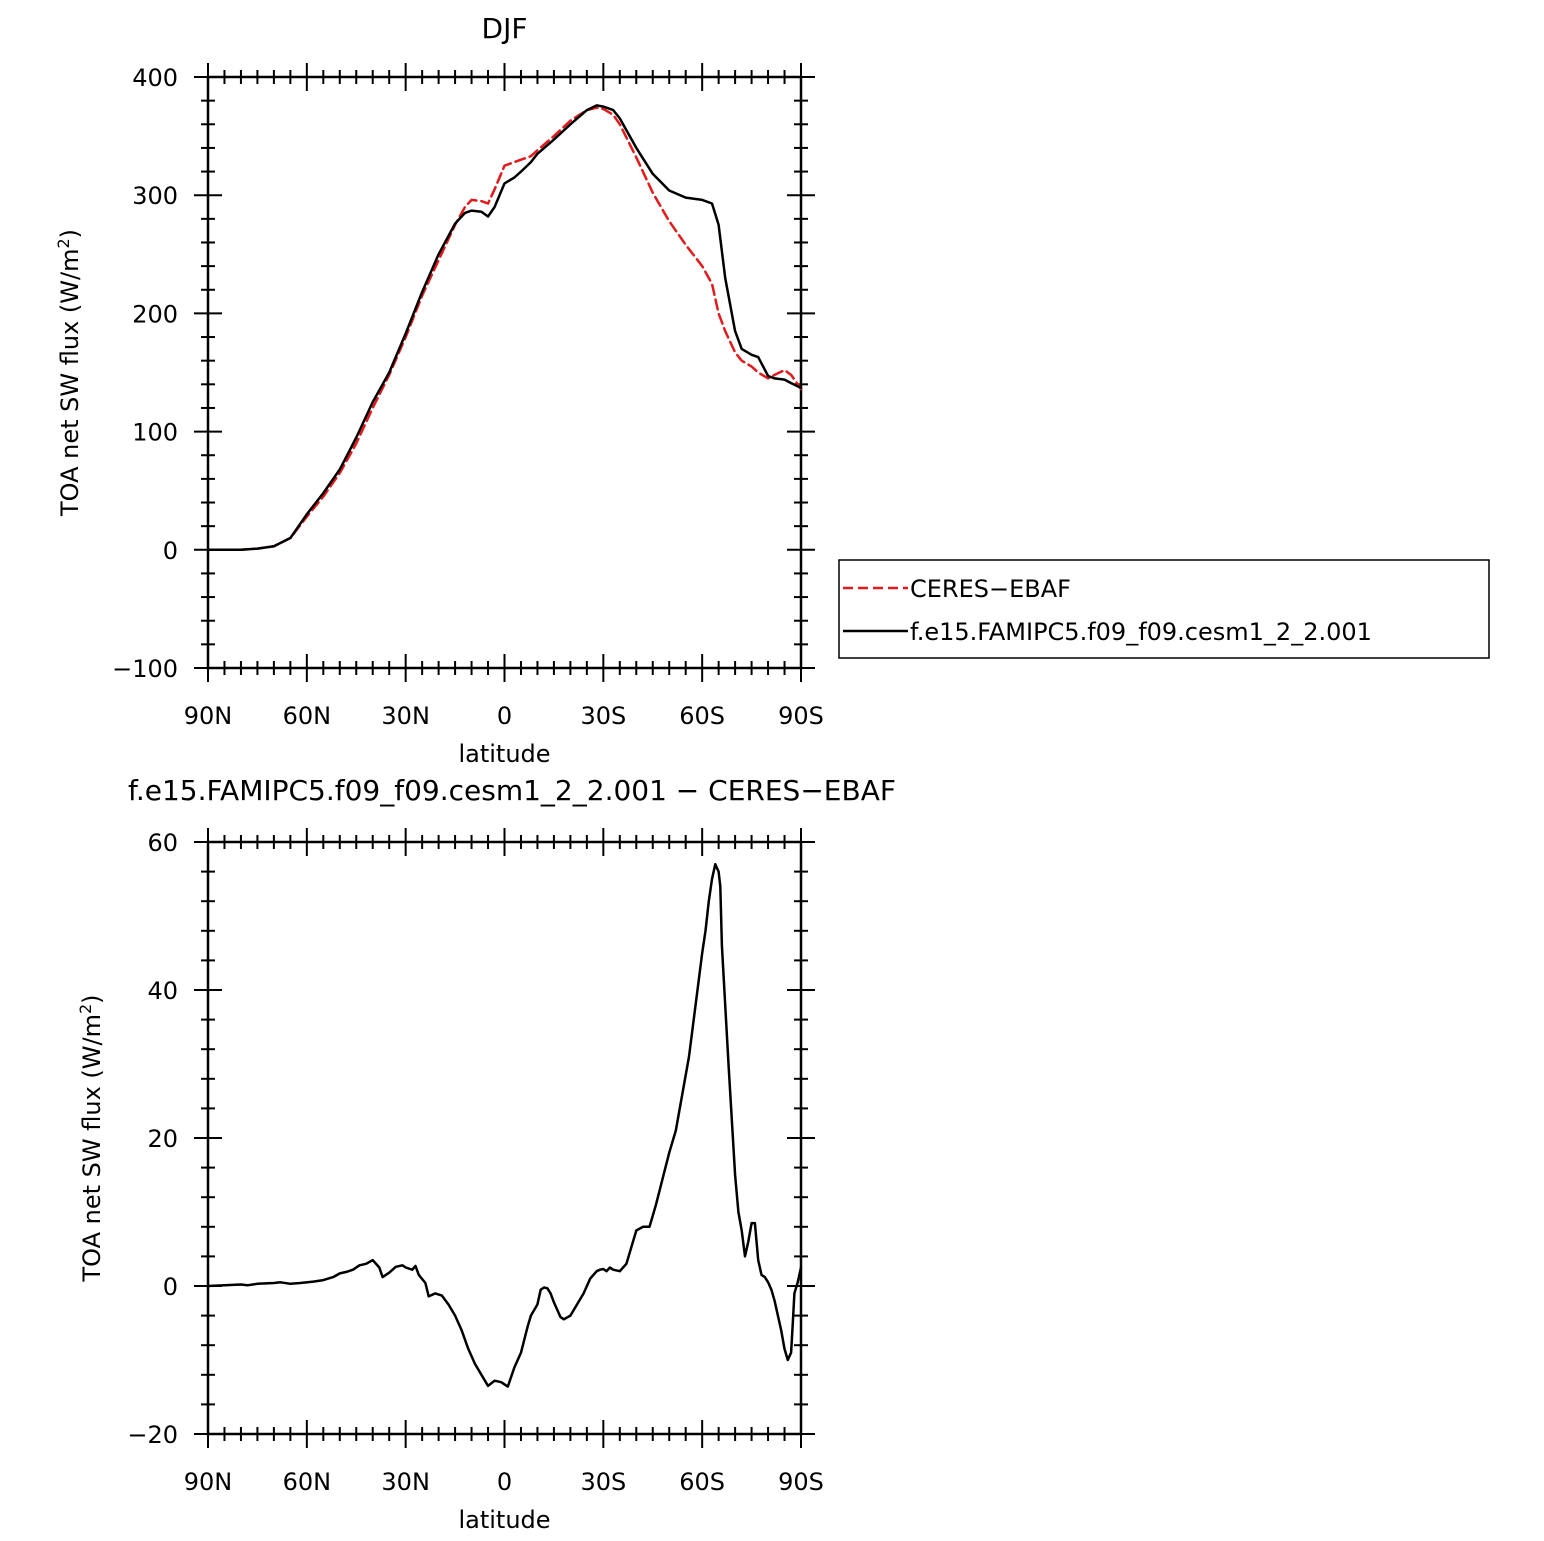 This screenshot has height=1541, width=1544. I want to click on y-tick-label: 300, so click(155, 196).